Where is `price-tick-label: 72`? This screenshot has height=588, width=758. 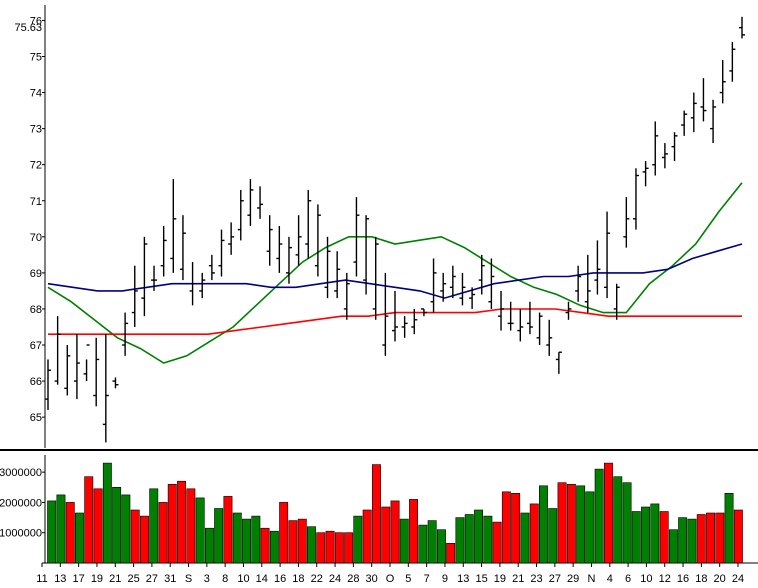
price-tick-label: 72 is located at coordinates (36, 166).